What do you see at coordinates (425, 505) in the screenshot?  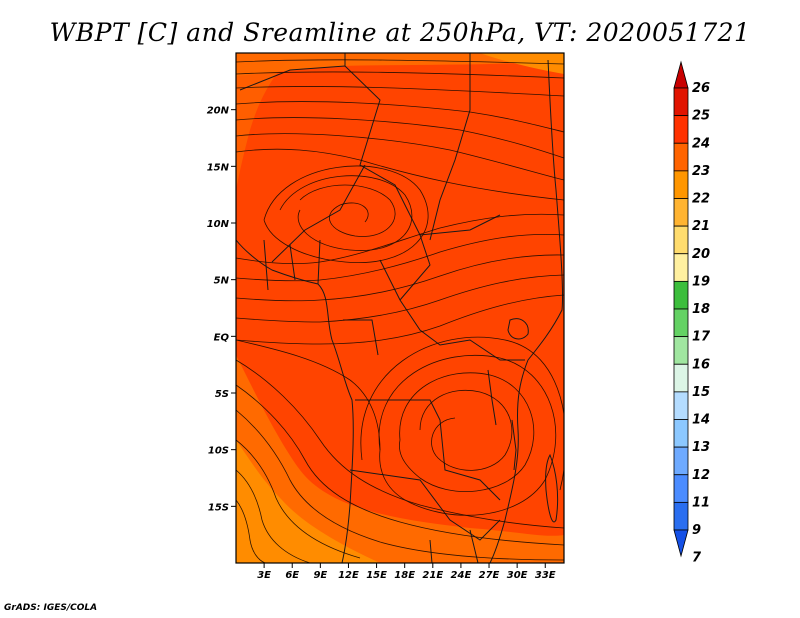 I see `border-g` at bounding box center [425, 505].